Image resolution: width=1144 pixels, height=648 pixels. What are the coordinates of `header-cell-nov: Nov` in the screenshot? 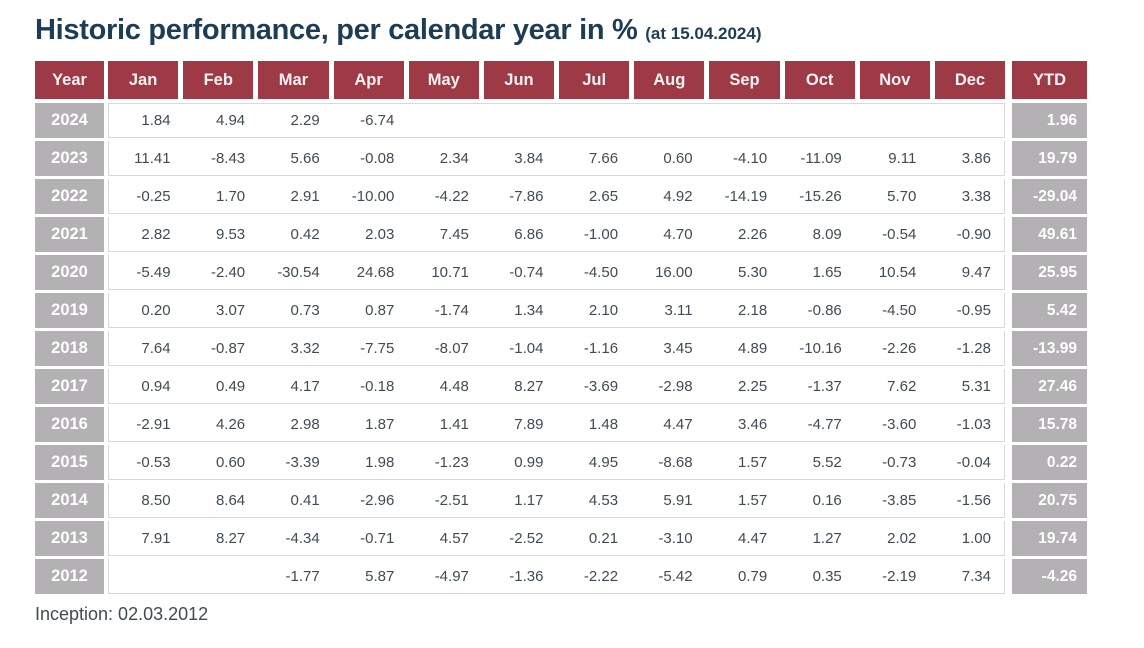 It's located at (894, 80).